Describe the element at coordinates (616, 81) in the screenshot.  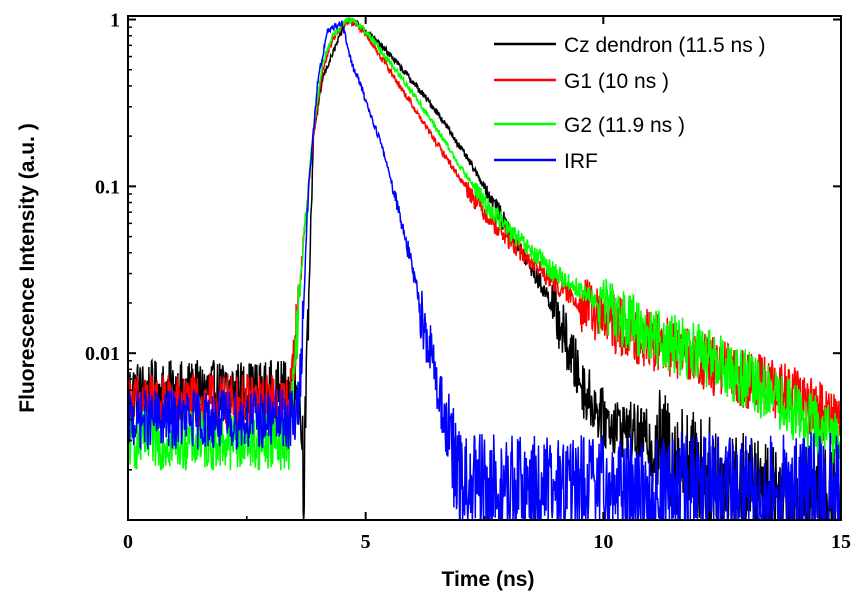
I see `legend-label: G1 (10 ns )` at that location.